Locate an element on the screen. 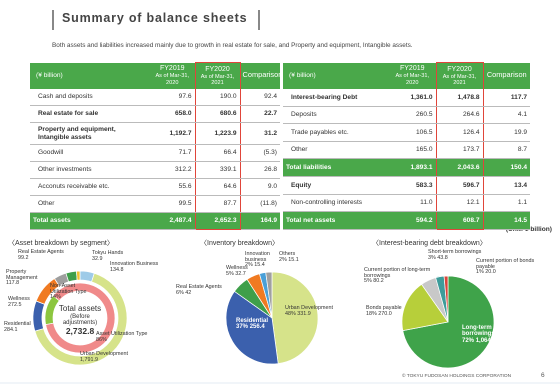  cell-value: 583.3 is located at coordinates (412, 185).